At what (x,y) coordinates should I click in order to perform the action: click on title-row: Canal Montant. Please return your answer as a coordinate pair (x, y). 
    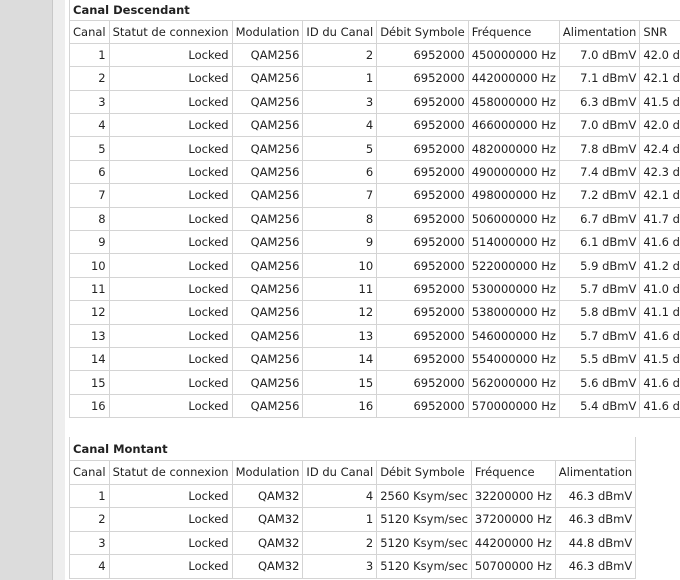
    Looking at the image, I should click on (352, 449).